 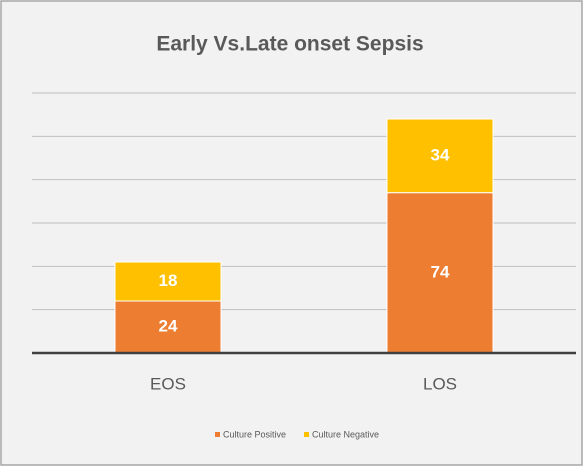 I want to click on chart-title: Early Vs.Late onset Sepsis, so click(x=289, y=44).